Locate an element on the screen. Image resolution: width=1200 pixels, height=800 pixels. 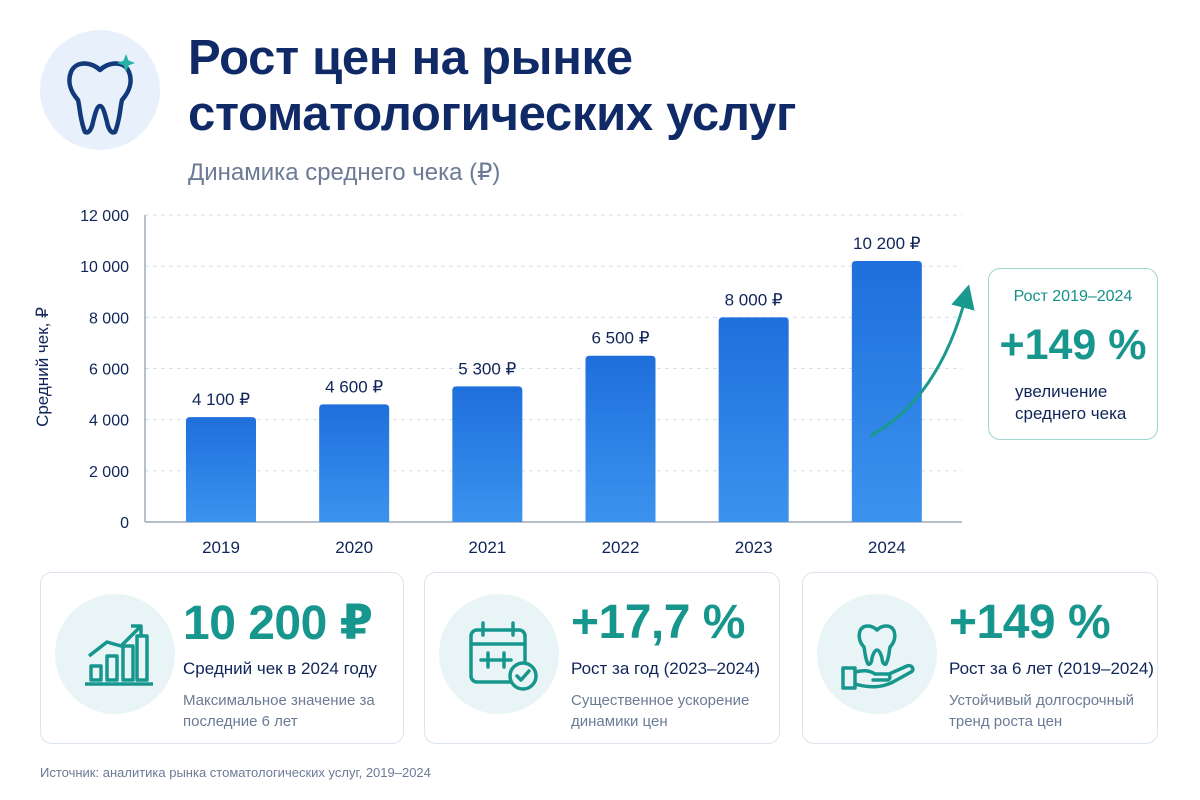
tooth-sparkle-icon is located at coordinates (101, 94).